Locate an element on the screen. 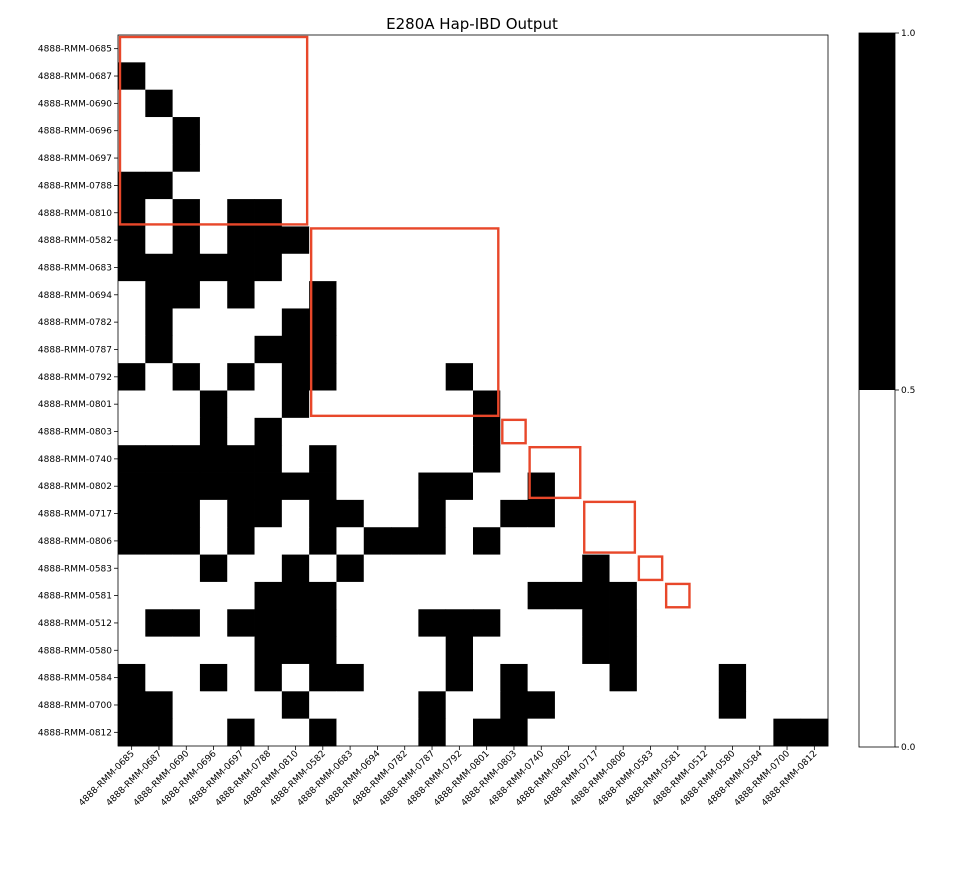 The width and height of the screenshot is (970, 882). y-tick-label: 4888-RMM-0580 is located at coordinates (75, 651).